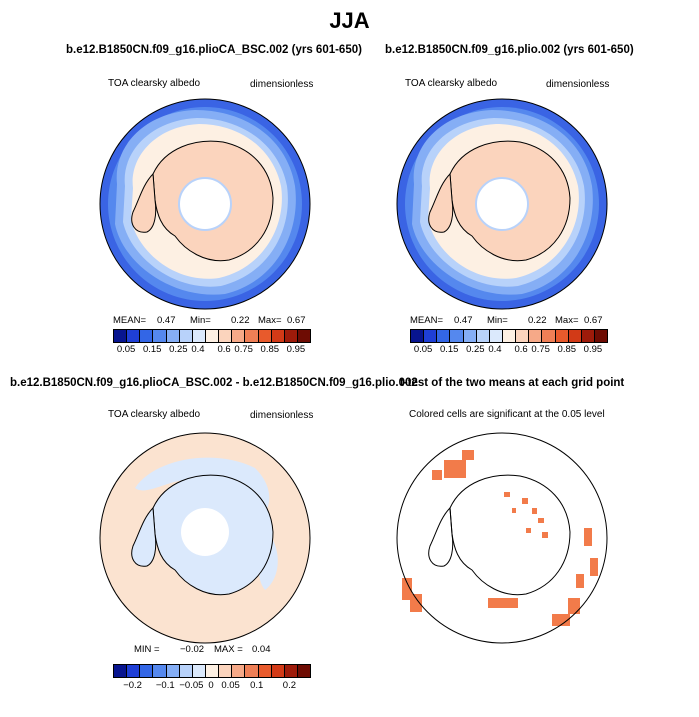 This screenshot has height=717, width=699. I want to click on polar-map-top-right, so click(502, 204).